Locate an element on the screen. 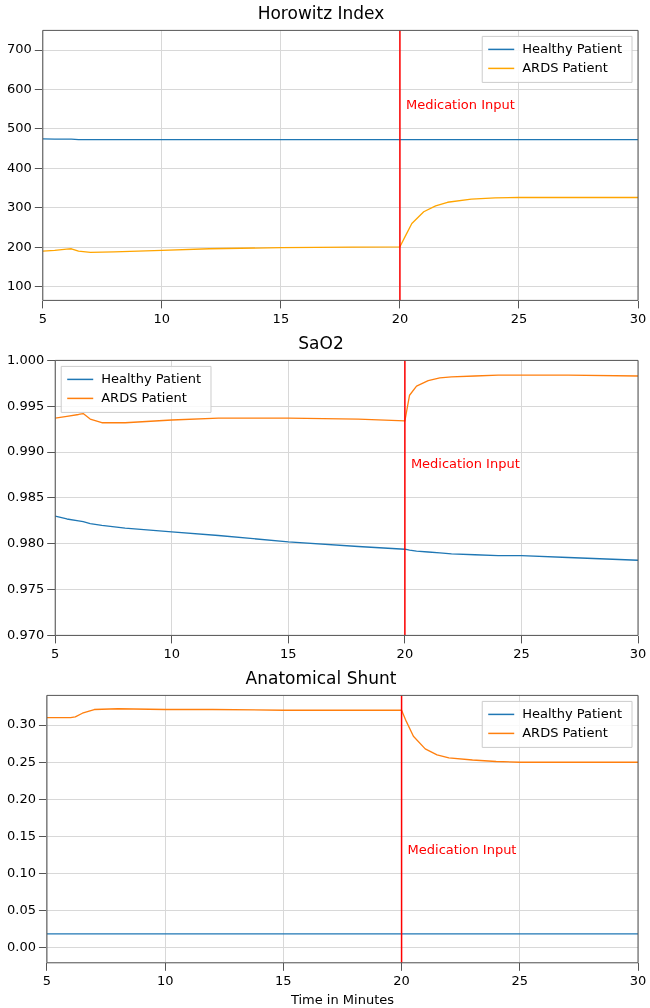 The width and height of the screenshot is (650, 1008). y-tick-label: 0.05 is located at coordinates (21, 910).